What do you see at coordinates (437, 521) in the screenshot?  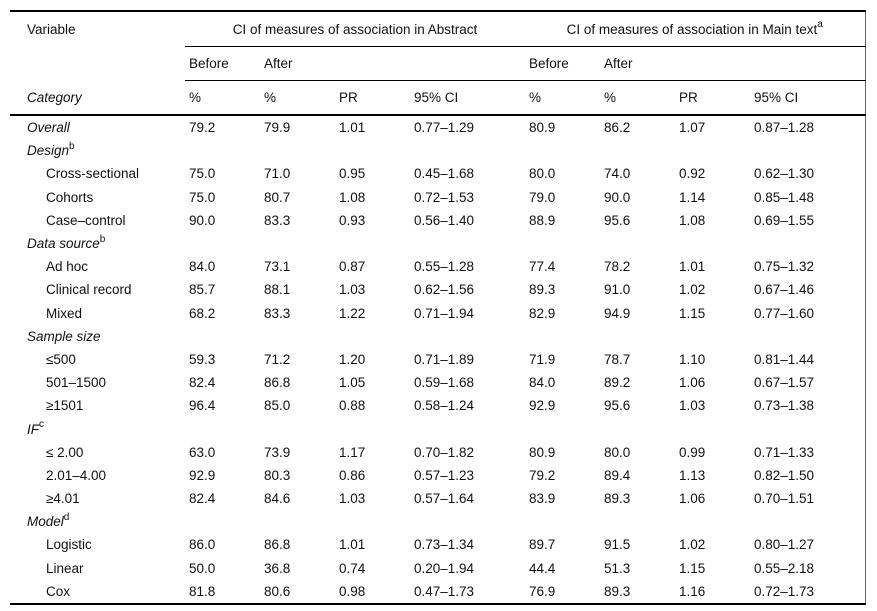 I see `section-row: Modeld` at bounding box center [437, 521].